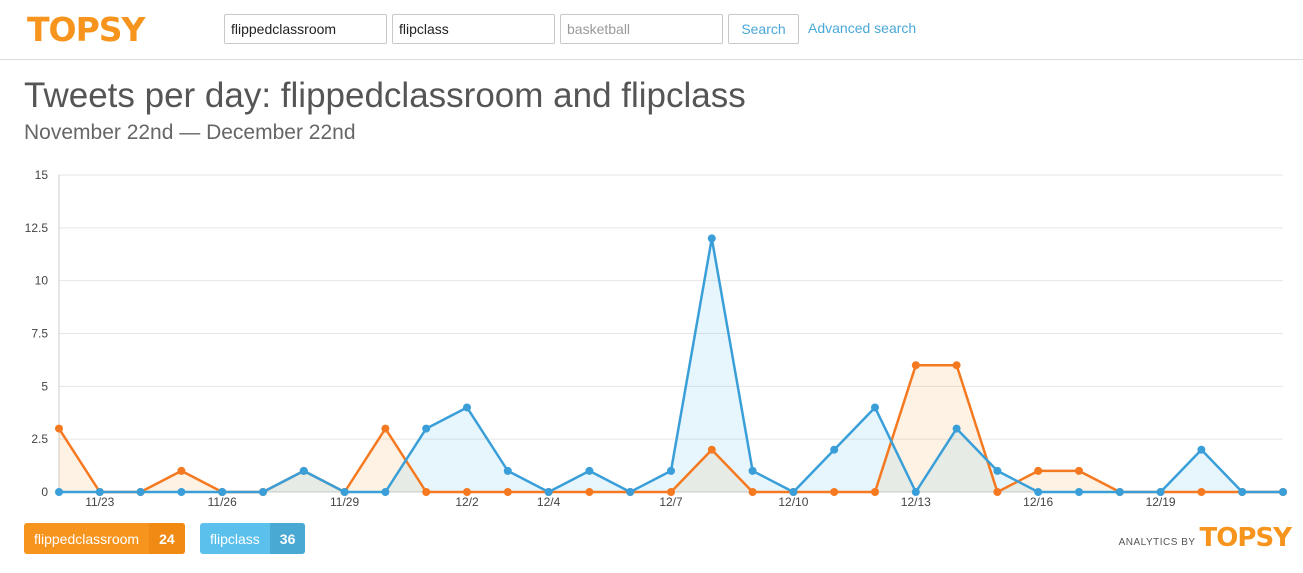 This screenshot has width=1303, height=573. I want to click on x-tick-label: 12/13, so click(916, 502).